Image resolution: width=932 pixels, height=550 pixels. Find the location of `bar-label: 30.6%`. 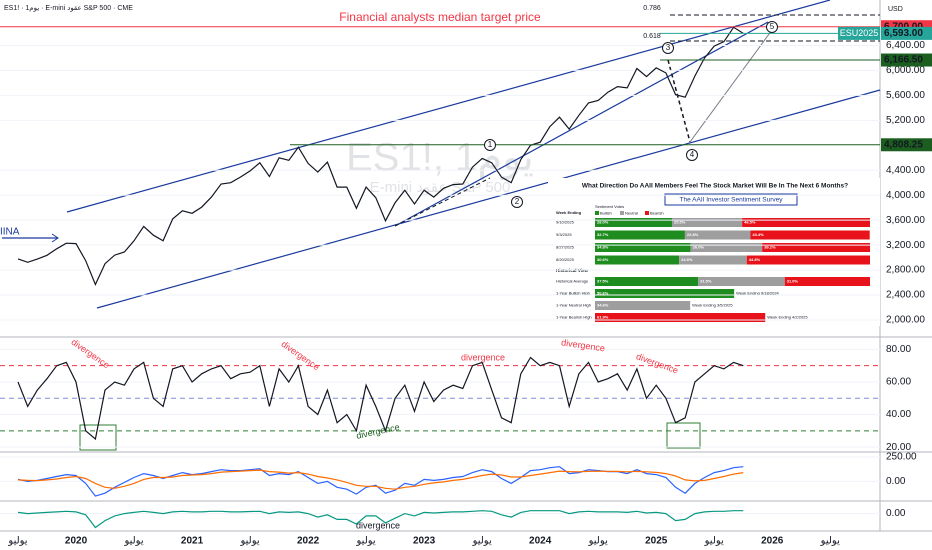

bar-label: 30.6% is located at coordinates (603, 259).